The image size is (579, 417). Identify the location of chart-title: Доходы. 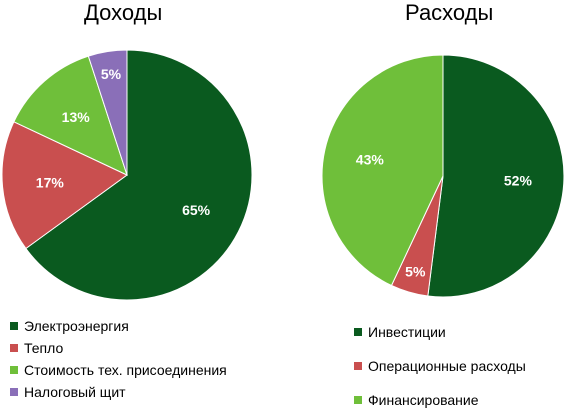
(123, 12).